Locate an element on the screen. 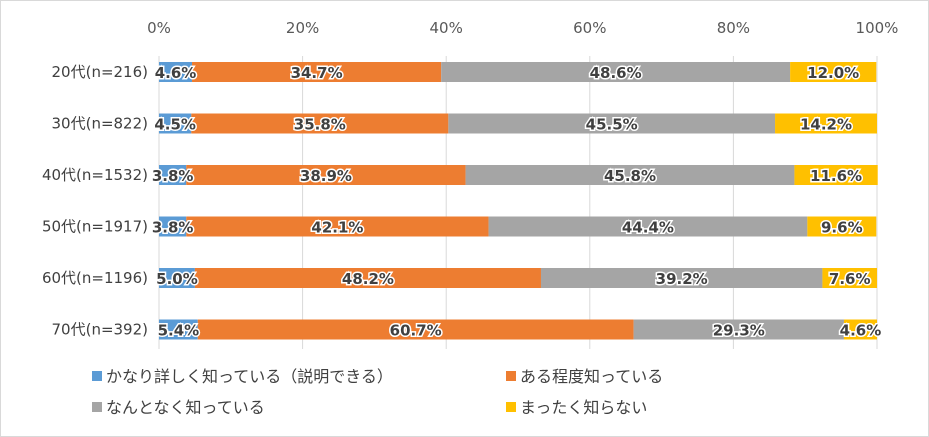 The width and height of the screenshot is (929, 437). data-label: 11.6% is located at coordinates (836, 176).